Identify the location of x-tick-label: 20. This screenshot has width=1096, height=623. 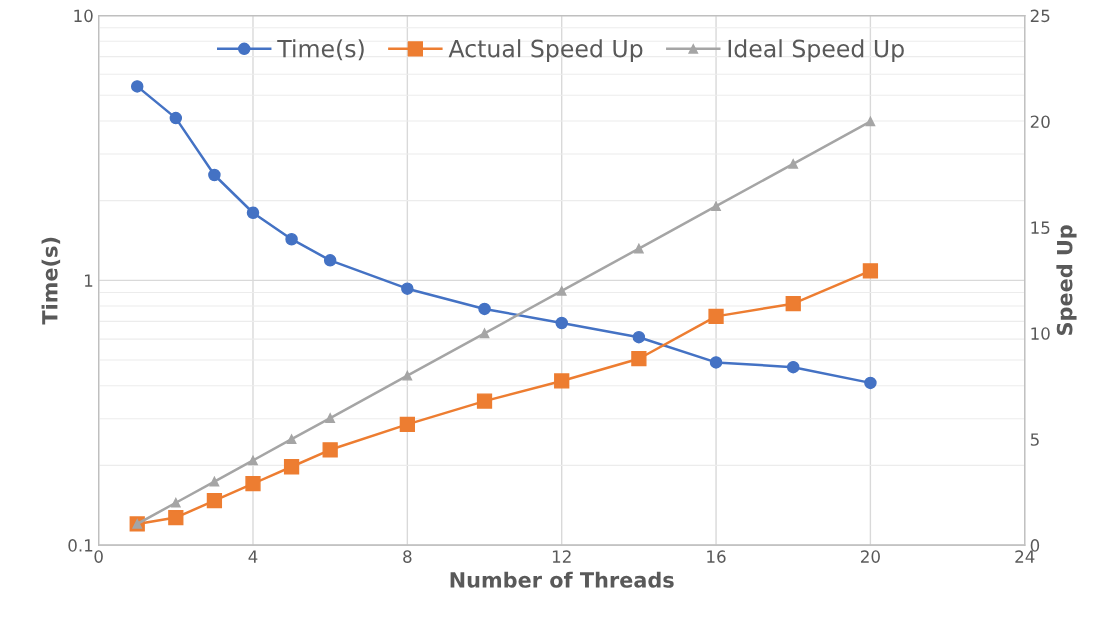
(870, 556).